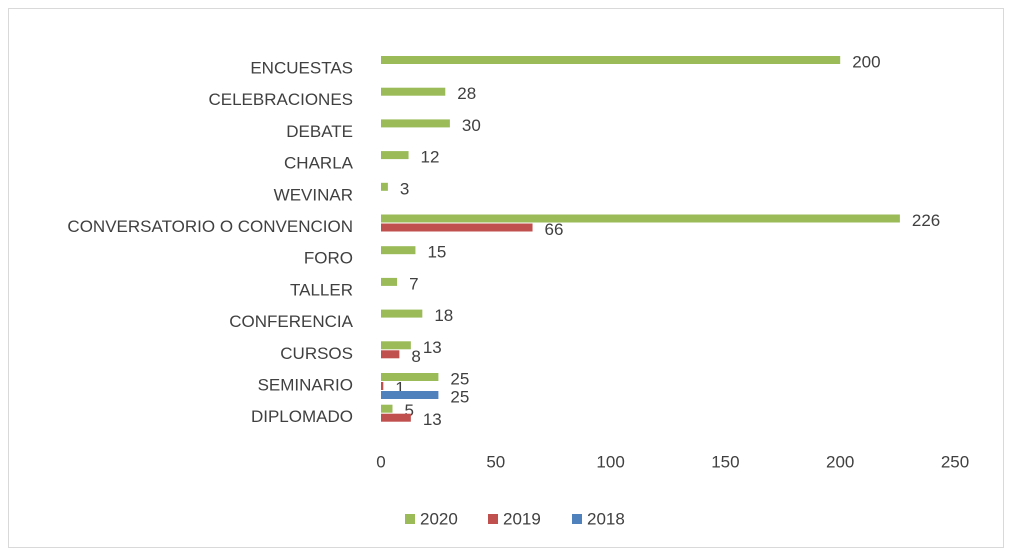 The width and height of the screenshot is (1011, 550). I want to click on x-tick-label: 200, so click(840, 461).